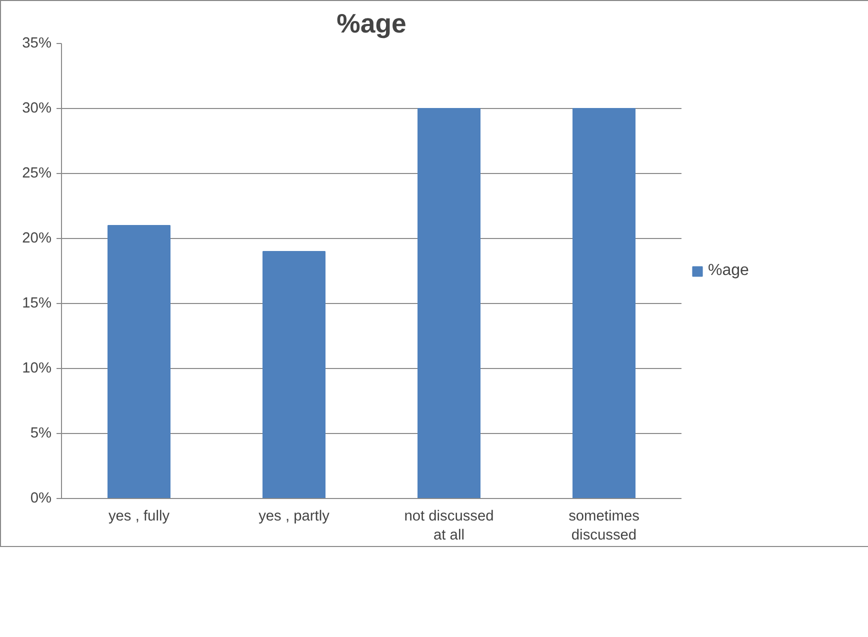 The width and height of the screenshot is (868, 637). I want to click on y-tick-label: 25%, so click(37, 174).